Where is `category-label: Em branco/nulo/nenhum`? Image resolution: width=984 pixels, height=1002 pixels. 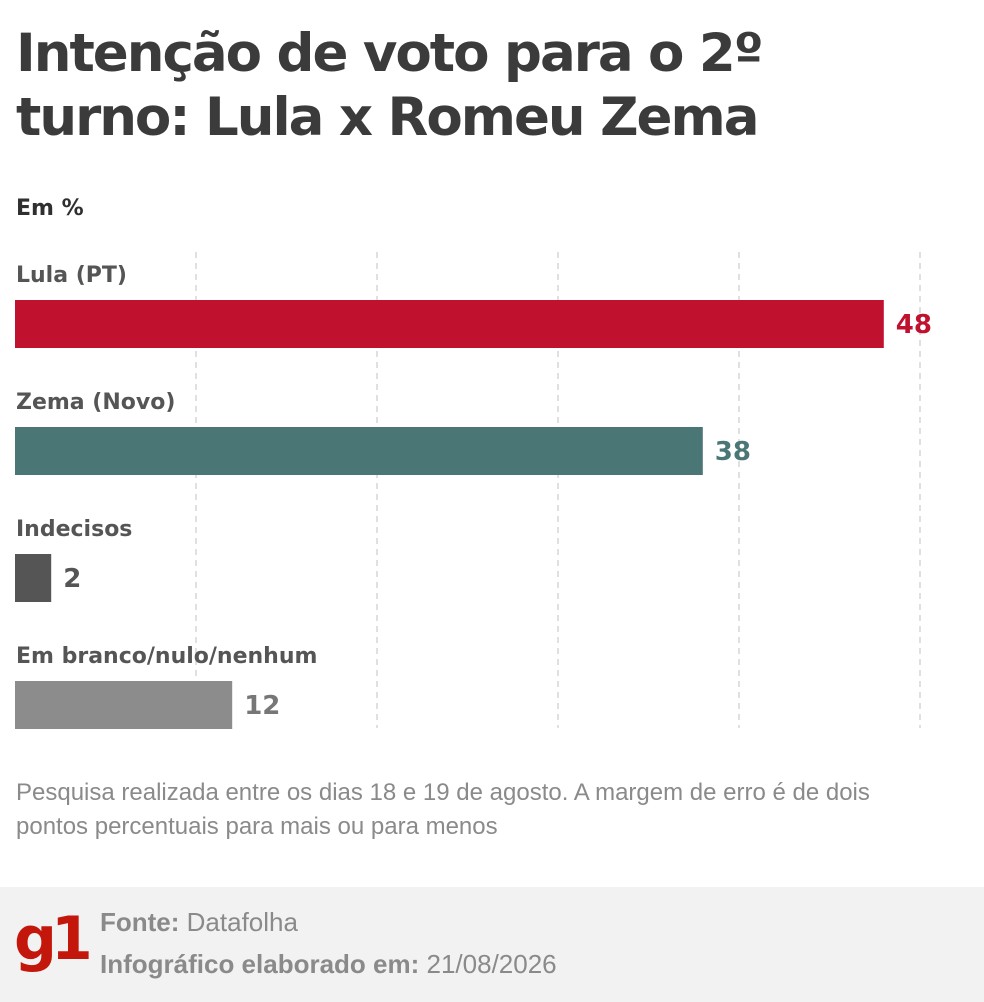 category-label: Em branco/nulo/nenhum is located at coordinates (166, 656).